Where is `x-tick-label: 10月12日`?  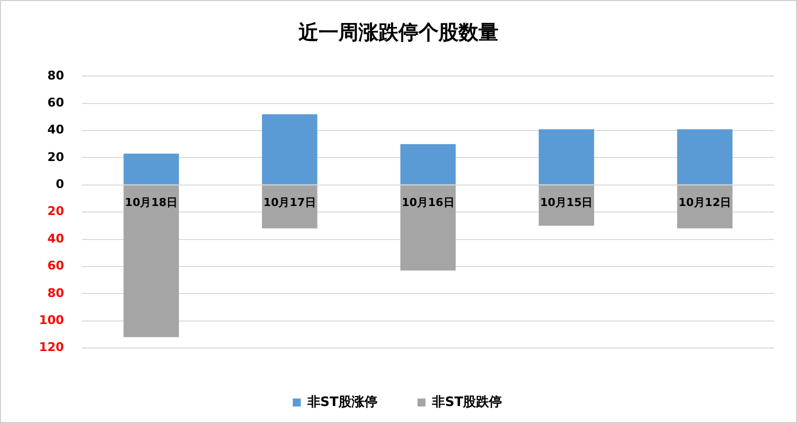 x-tick-label: 10月12日 is located at coordinates (705, 202).